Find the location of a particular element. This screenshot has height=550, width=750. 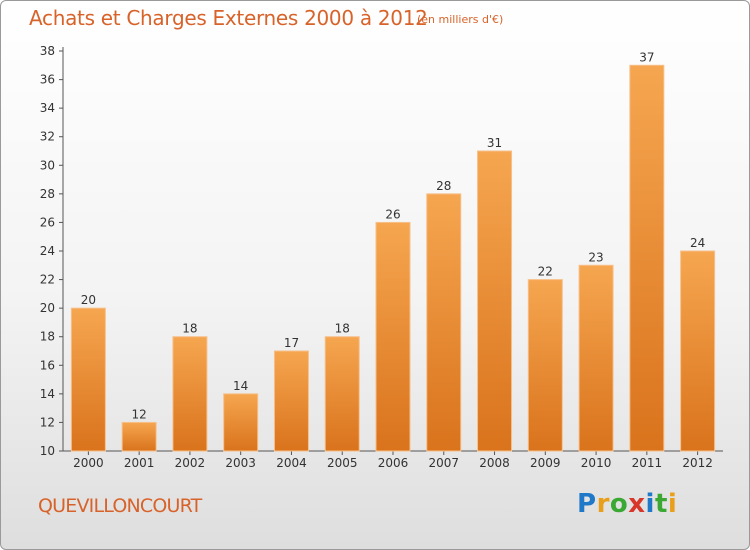

y-tick-label: 24 is located at coordinates (47, 251).